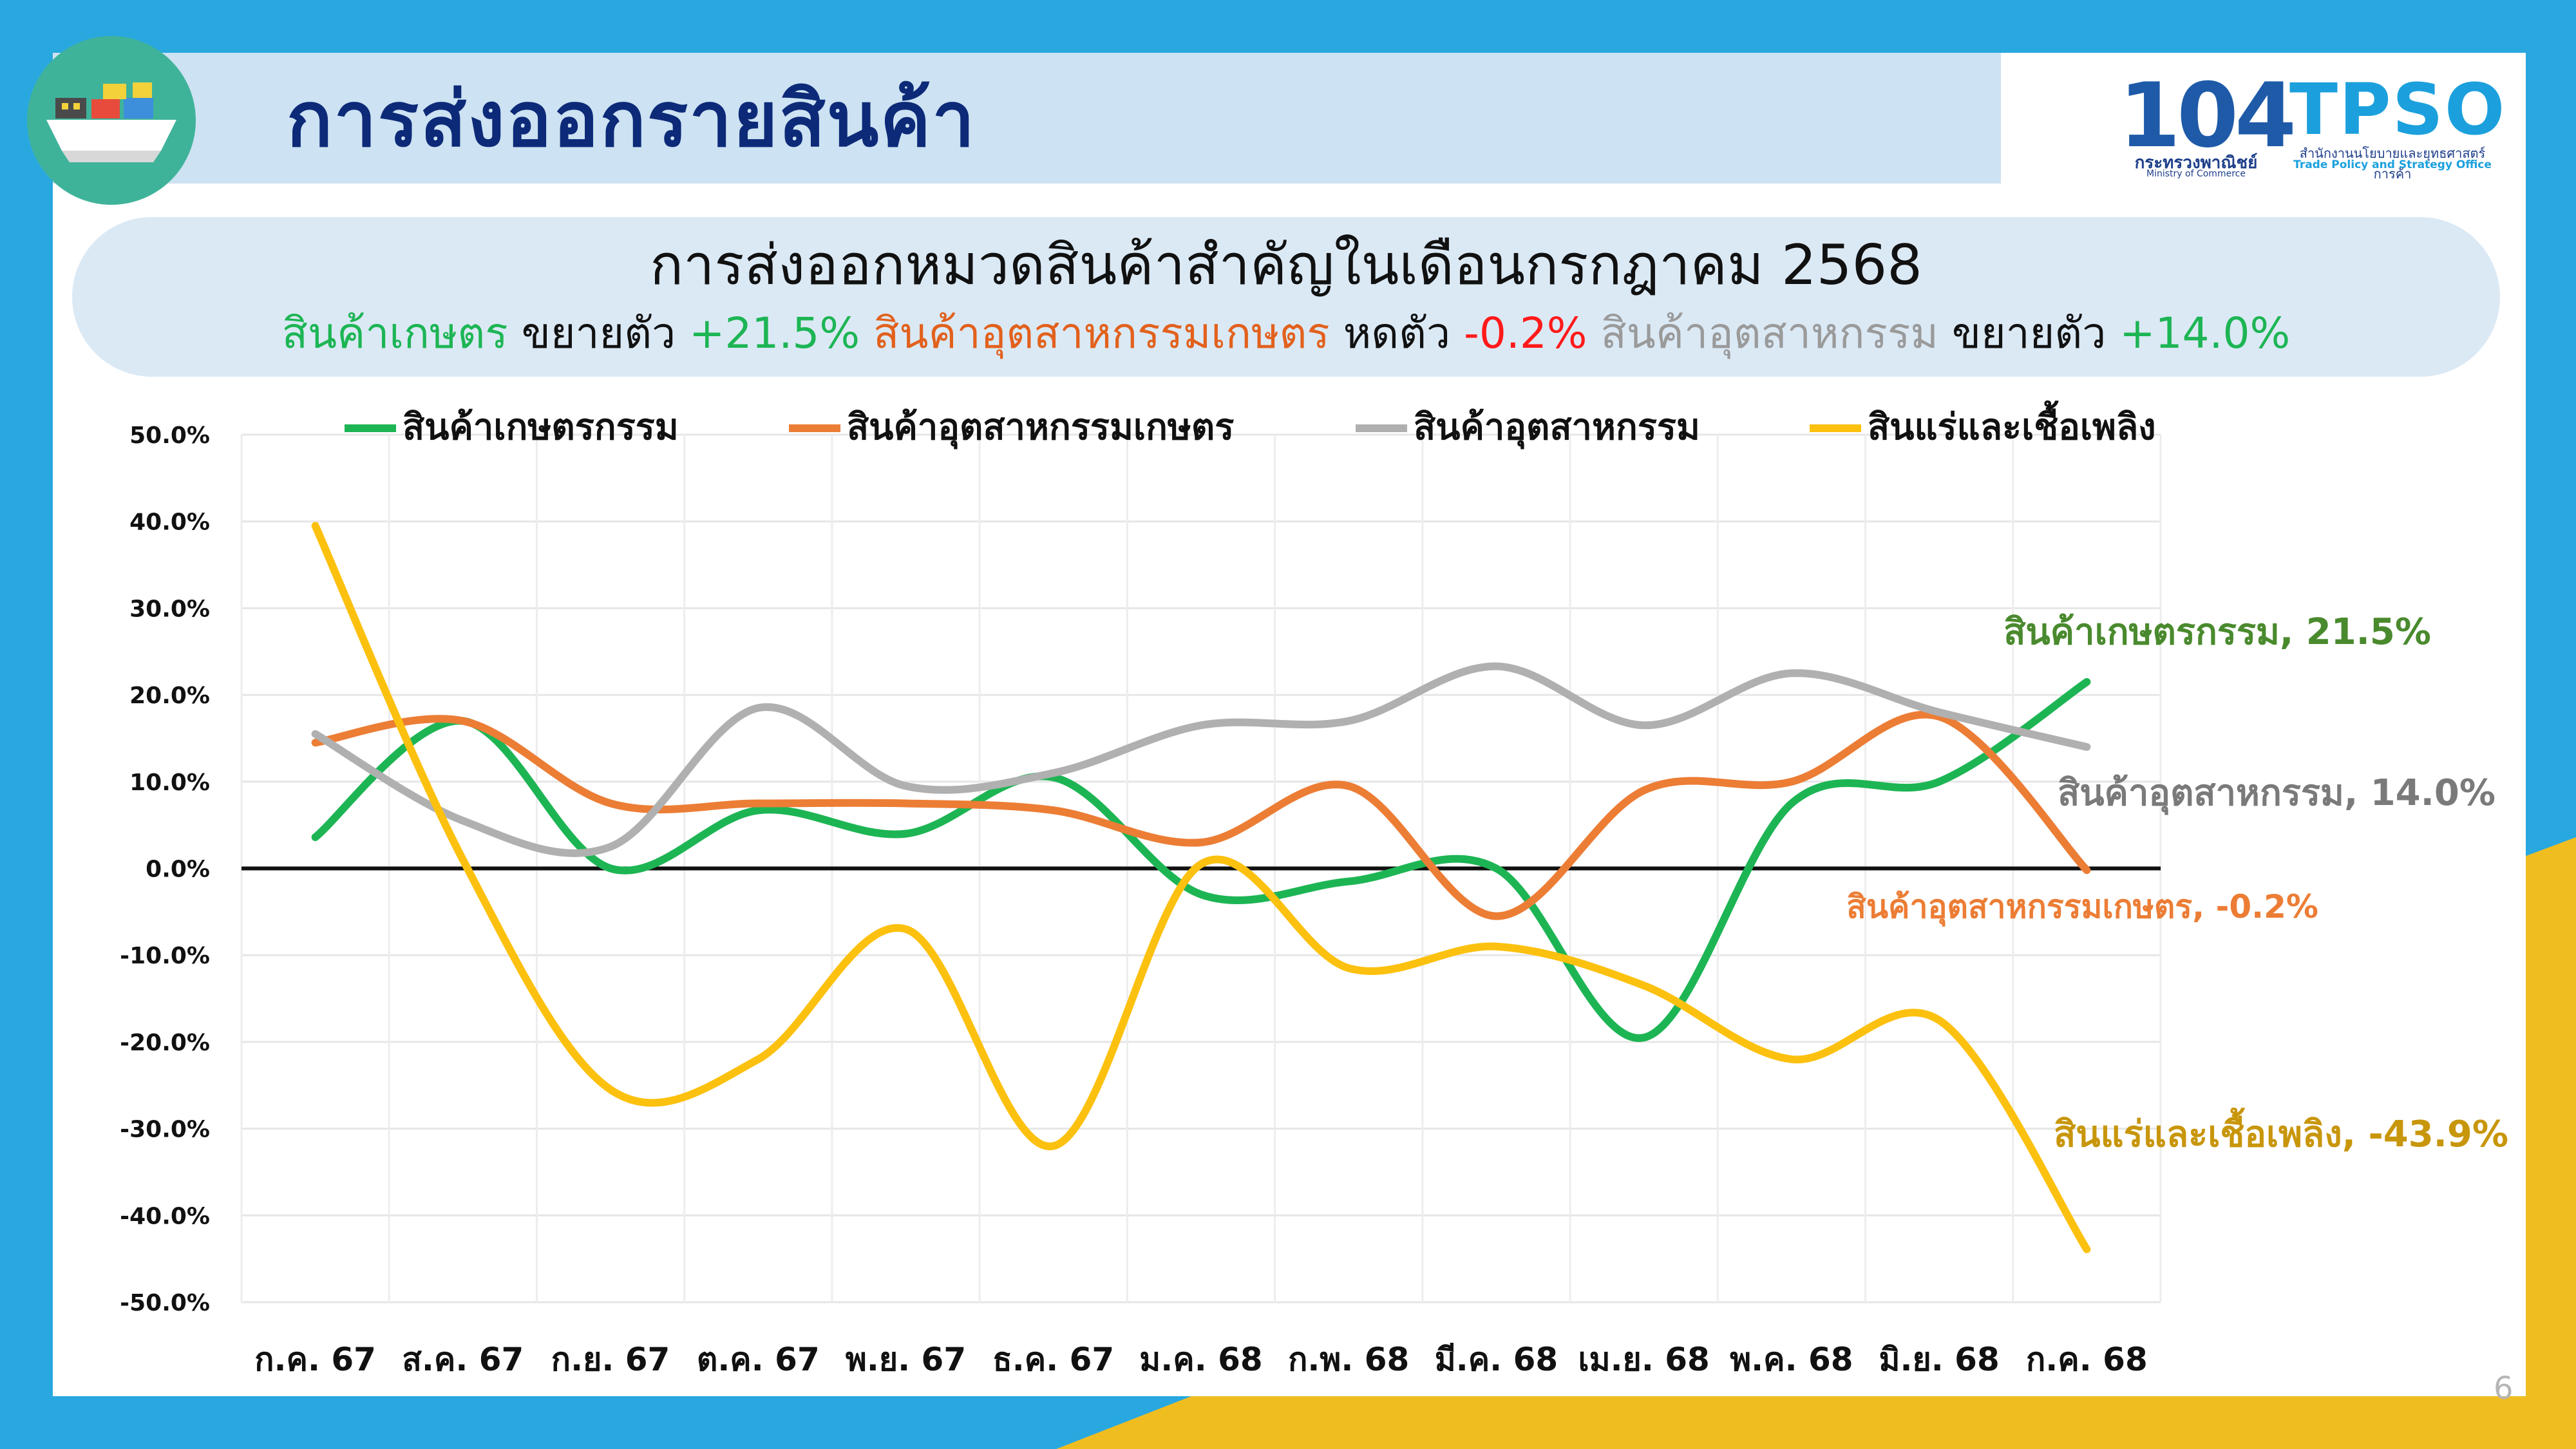 The height and width of the screenshot is (1449, 2576). Describe the element at coordinates (169, 696) in the screenshot. I see `y-tick-label: 20.0%` at that location.